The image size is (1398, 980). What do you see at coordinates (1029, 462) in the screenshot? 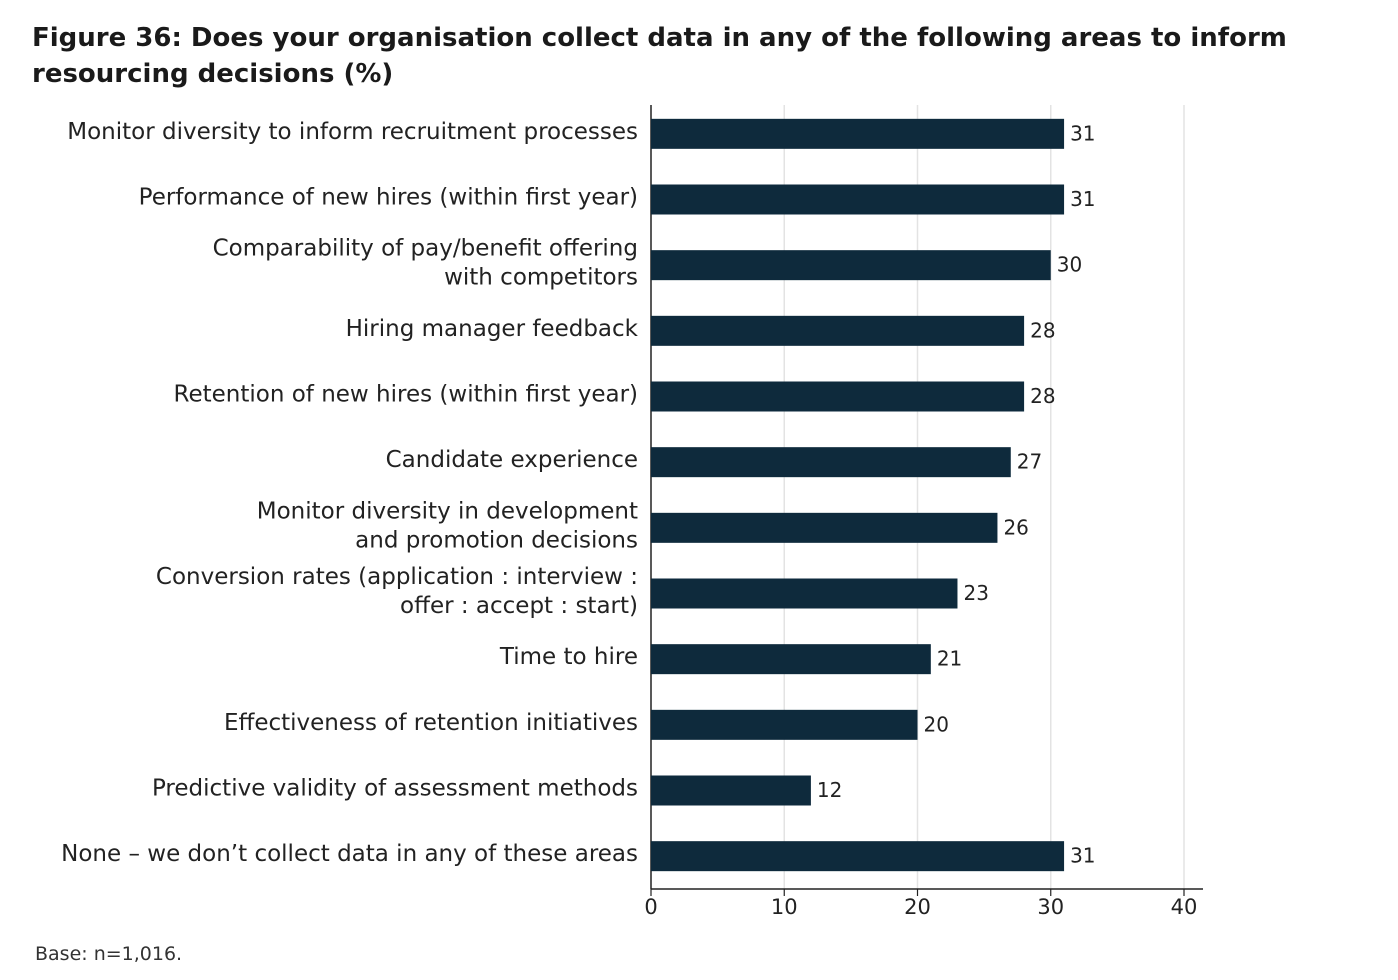
I see `value-label: 27` at bounding box center [1029, 462].